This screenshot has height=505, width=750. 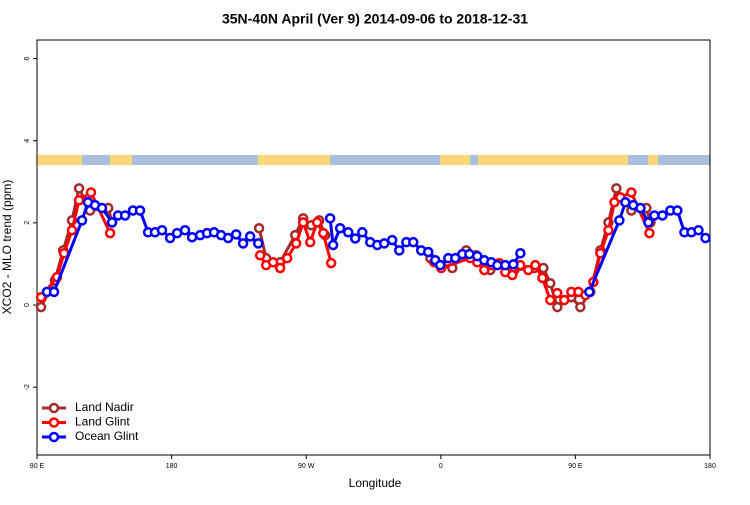 What do you see at coordinates (27, 58) in the screenshot?
I see `y-tick-label: 6` at bounding box center [27, 58].